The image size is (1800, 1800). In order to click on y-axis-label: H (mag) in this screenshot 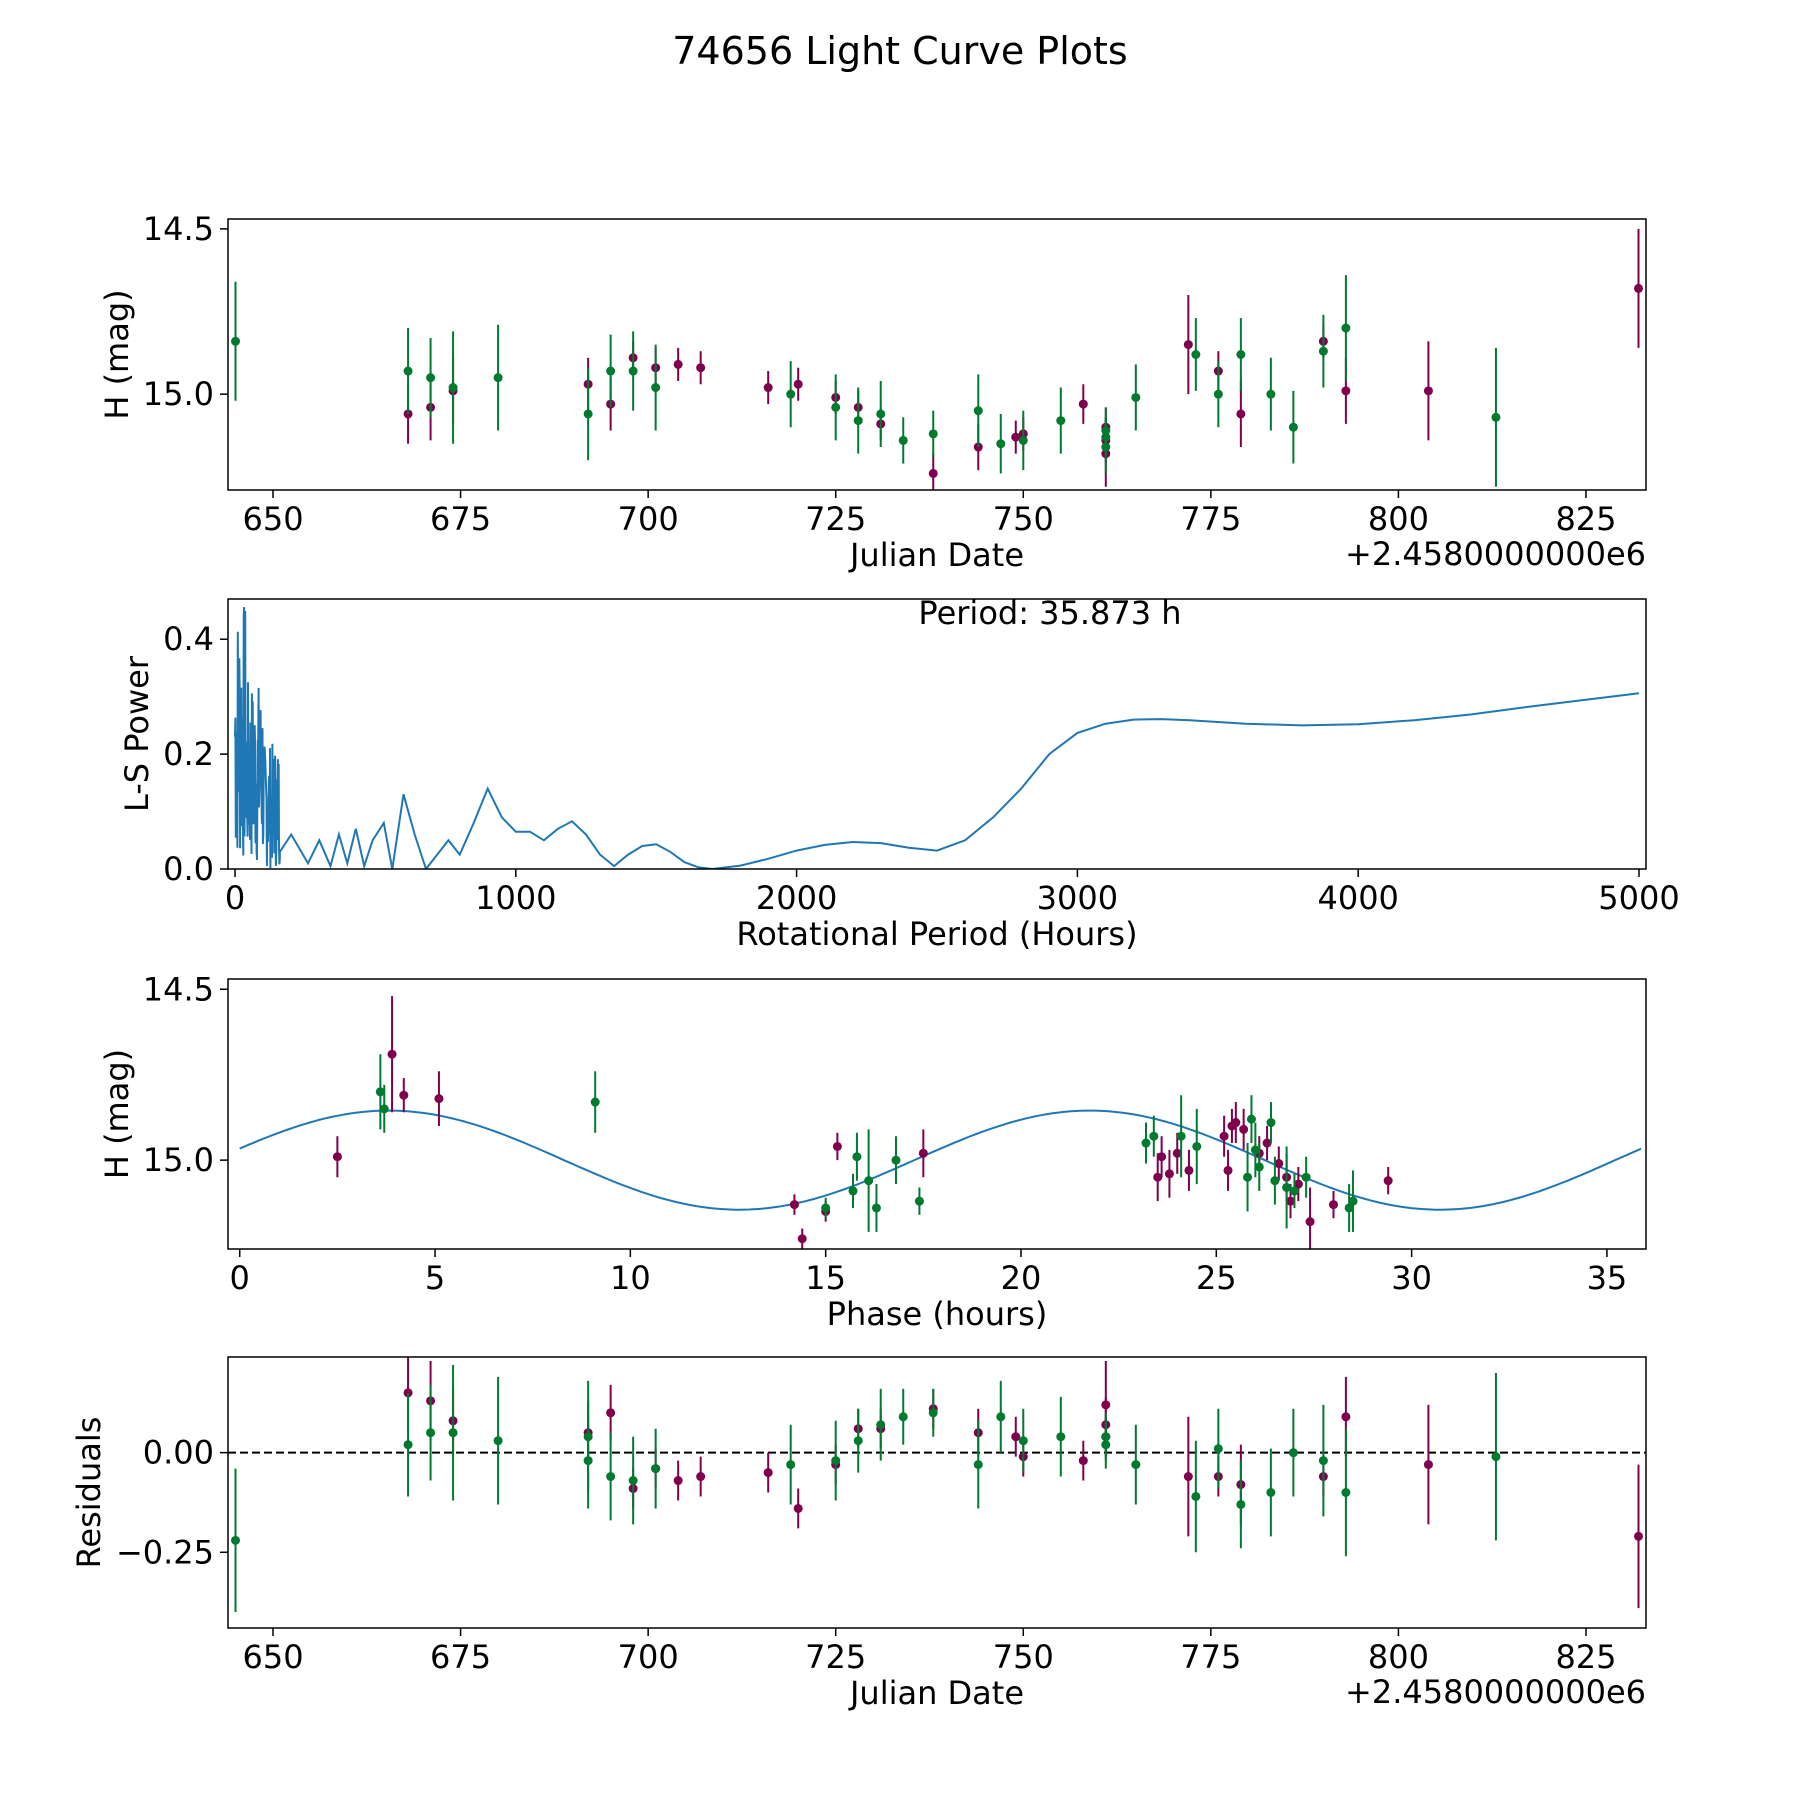, I will do `click(117, 1114)`.